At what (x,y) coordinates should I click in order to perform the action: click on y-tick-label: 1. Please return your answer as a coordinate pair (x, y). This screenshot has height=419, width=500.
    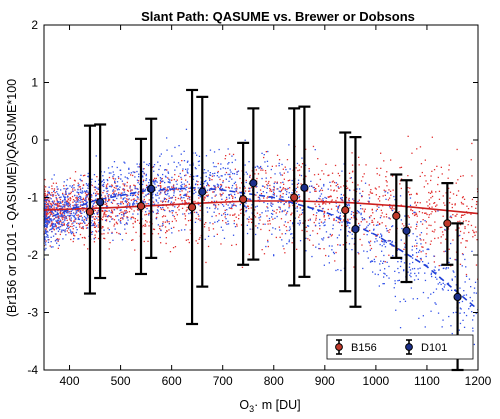
    Looking at the image, I should click on (34, 83).